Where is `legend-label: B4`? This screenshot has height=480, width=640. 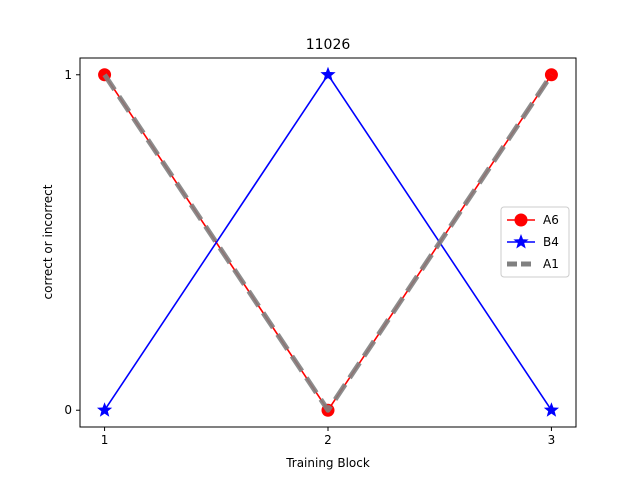 legend-label: B4 is located at coordinates (551, 242).